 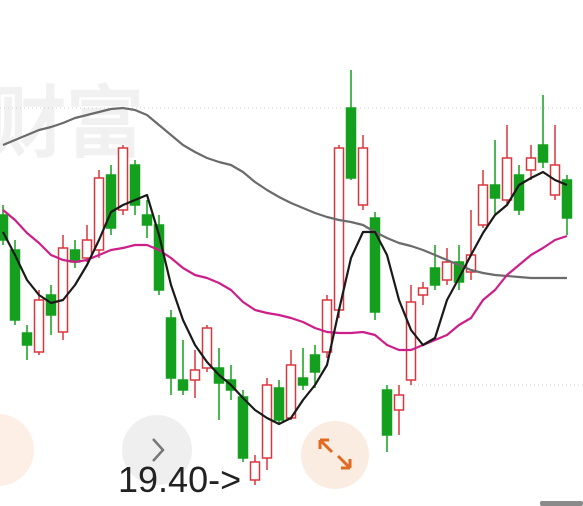 I want to click on scroll-bar, so click(x=561, y=503).